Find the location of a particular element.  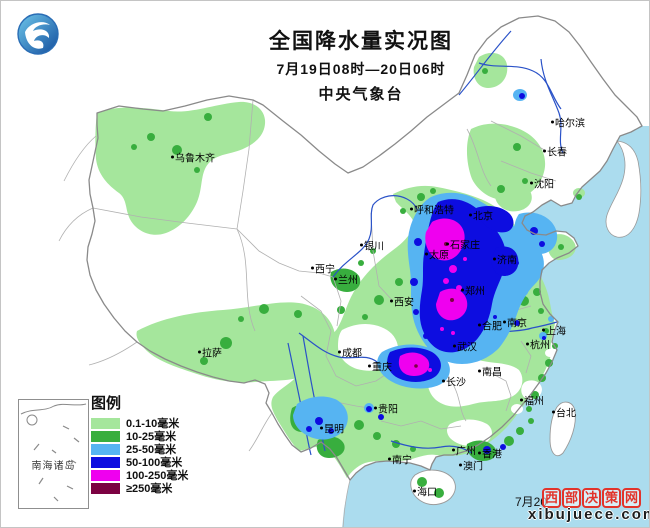

watermark-char: 部 is located at coordinates (571, 498).